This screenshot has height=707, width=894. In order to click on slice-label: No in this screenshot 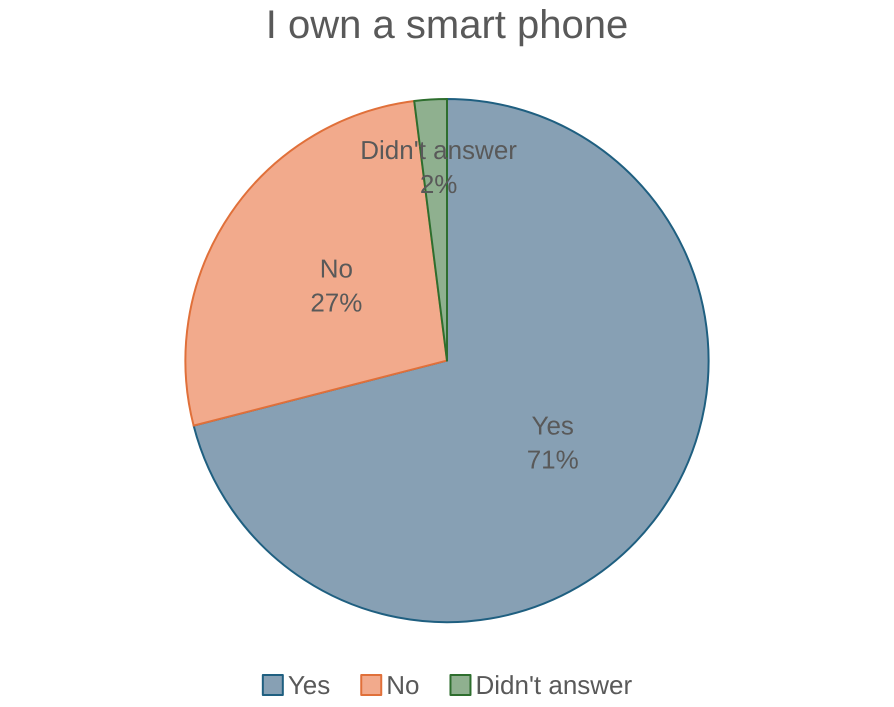, I will do `click(336, 268)`.